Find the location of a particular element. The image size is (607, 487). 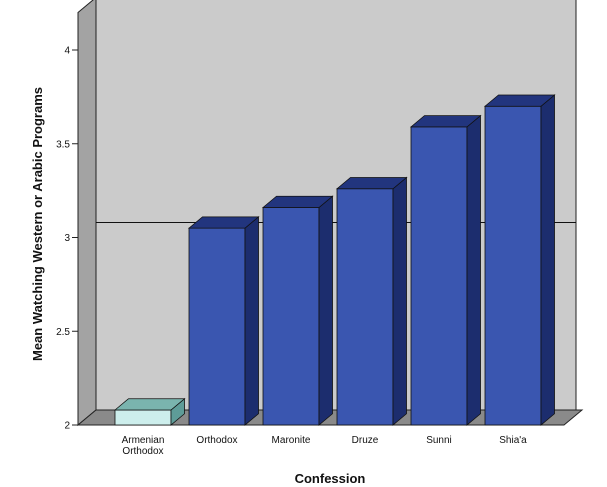

y-tick-label: 2.5 is located at coordinates (63, 332).